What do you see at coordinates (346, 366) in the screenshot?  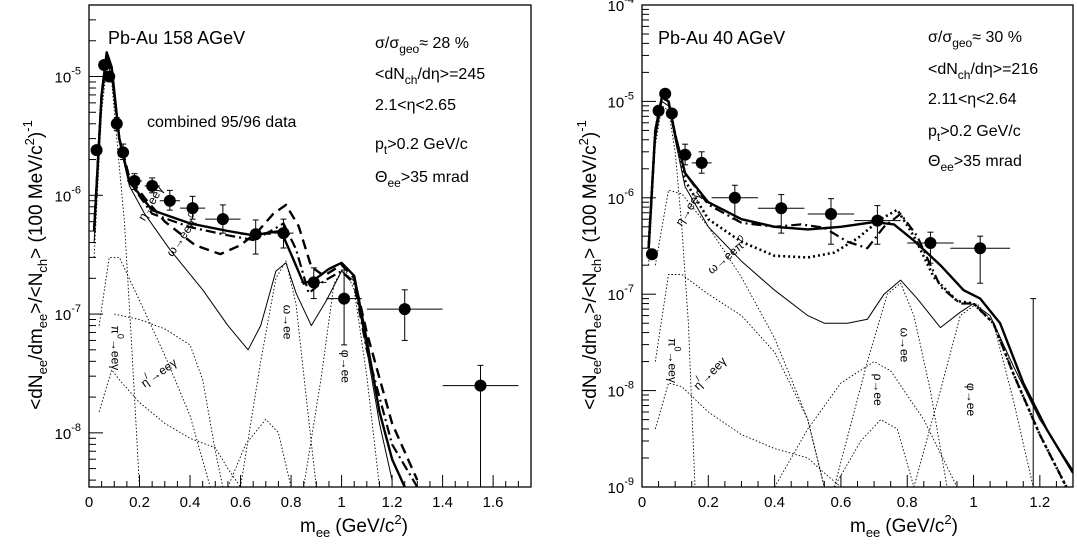 I see `left-curve-label: φ→ee` at bounding box center [346, 366].